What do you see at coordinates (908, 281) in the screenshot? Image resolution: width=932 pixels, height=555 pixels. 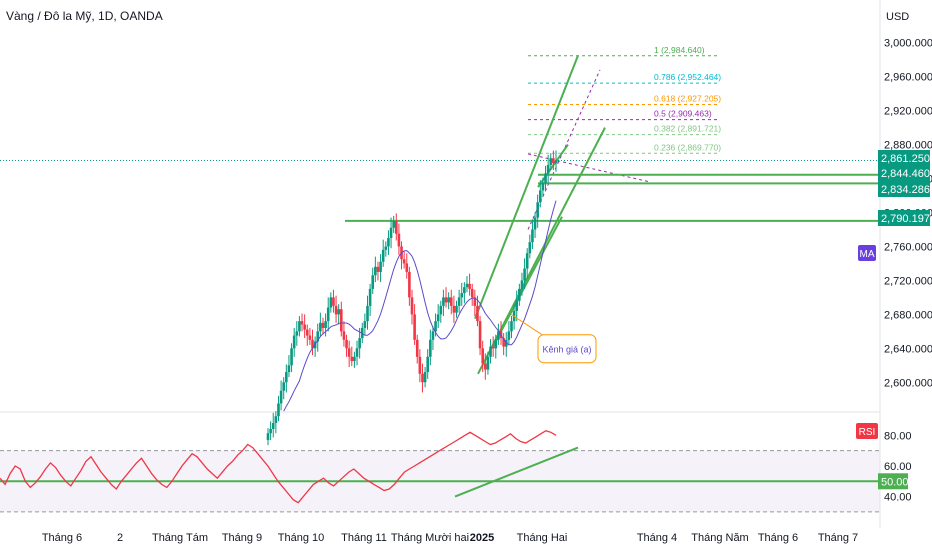 I see `price-tick-label: 2,720.000` at bounding box center [908, 281].